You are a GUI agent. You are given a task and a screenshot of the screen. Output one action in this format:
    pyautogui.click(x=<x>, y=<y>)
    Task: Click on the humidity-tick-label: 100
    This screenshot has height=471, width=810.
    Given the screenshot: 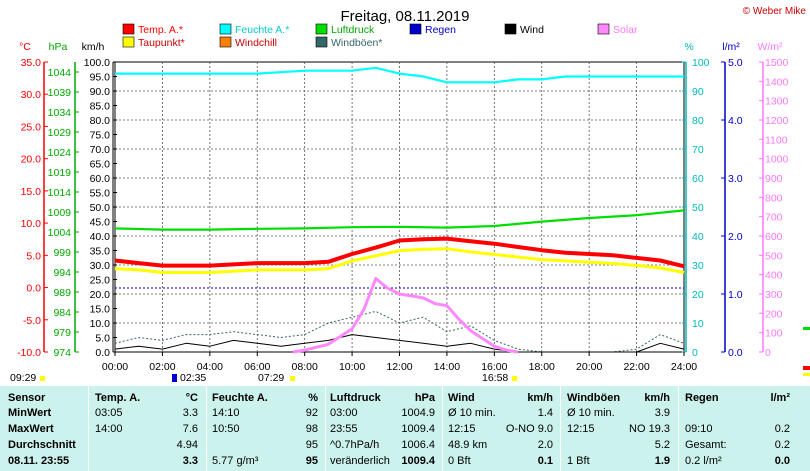 What is the action you would take?
    pyautogui.click(x=701, y=63)
    